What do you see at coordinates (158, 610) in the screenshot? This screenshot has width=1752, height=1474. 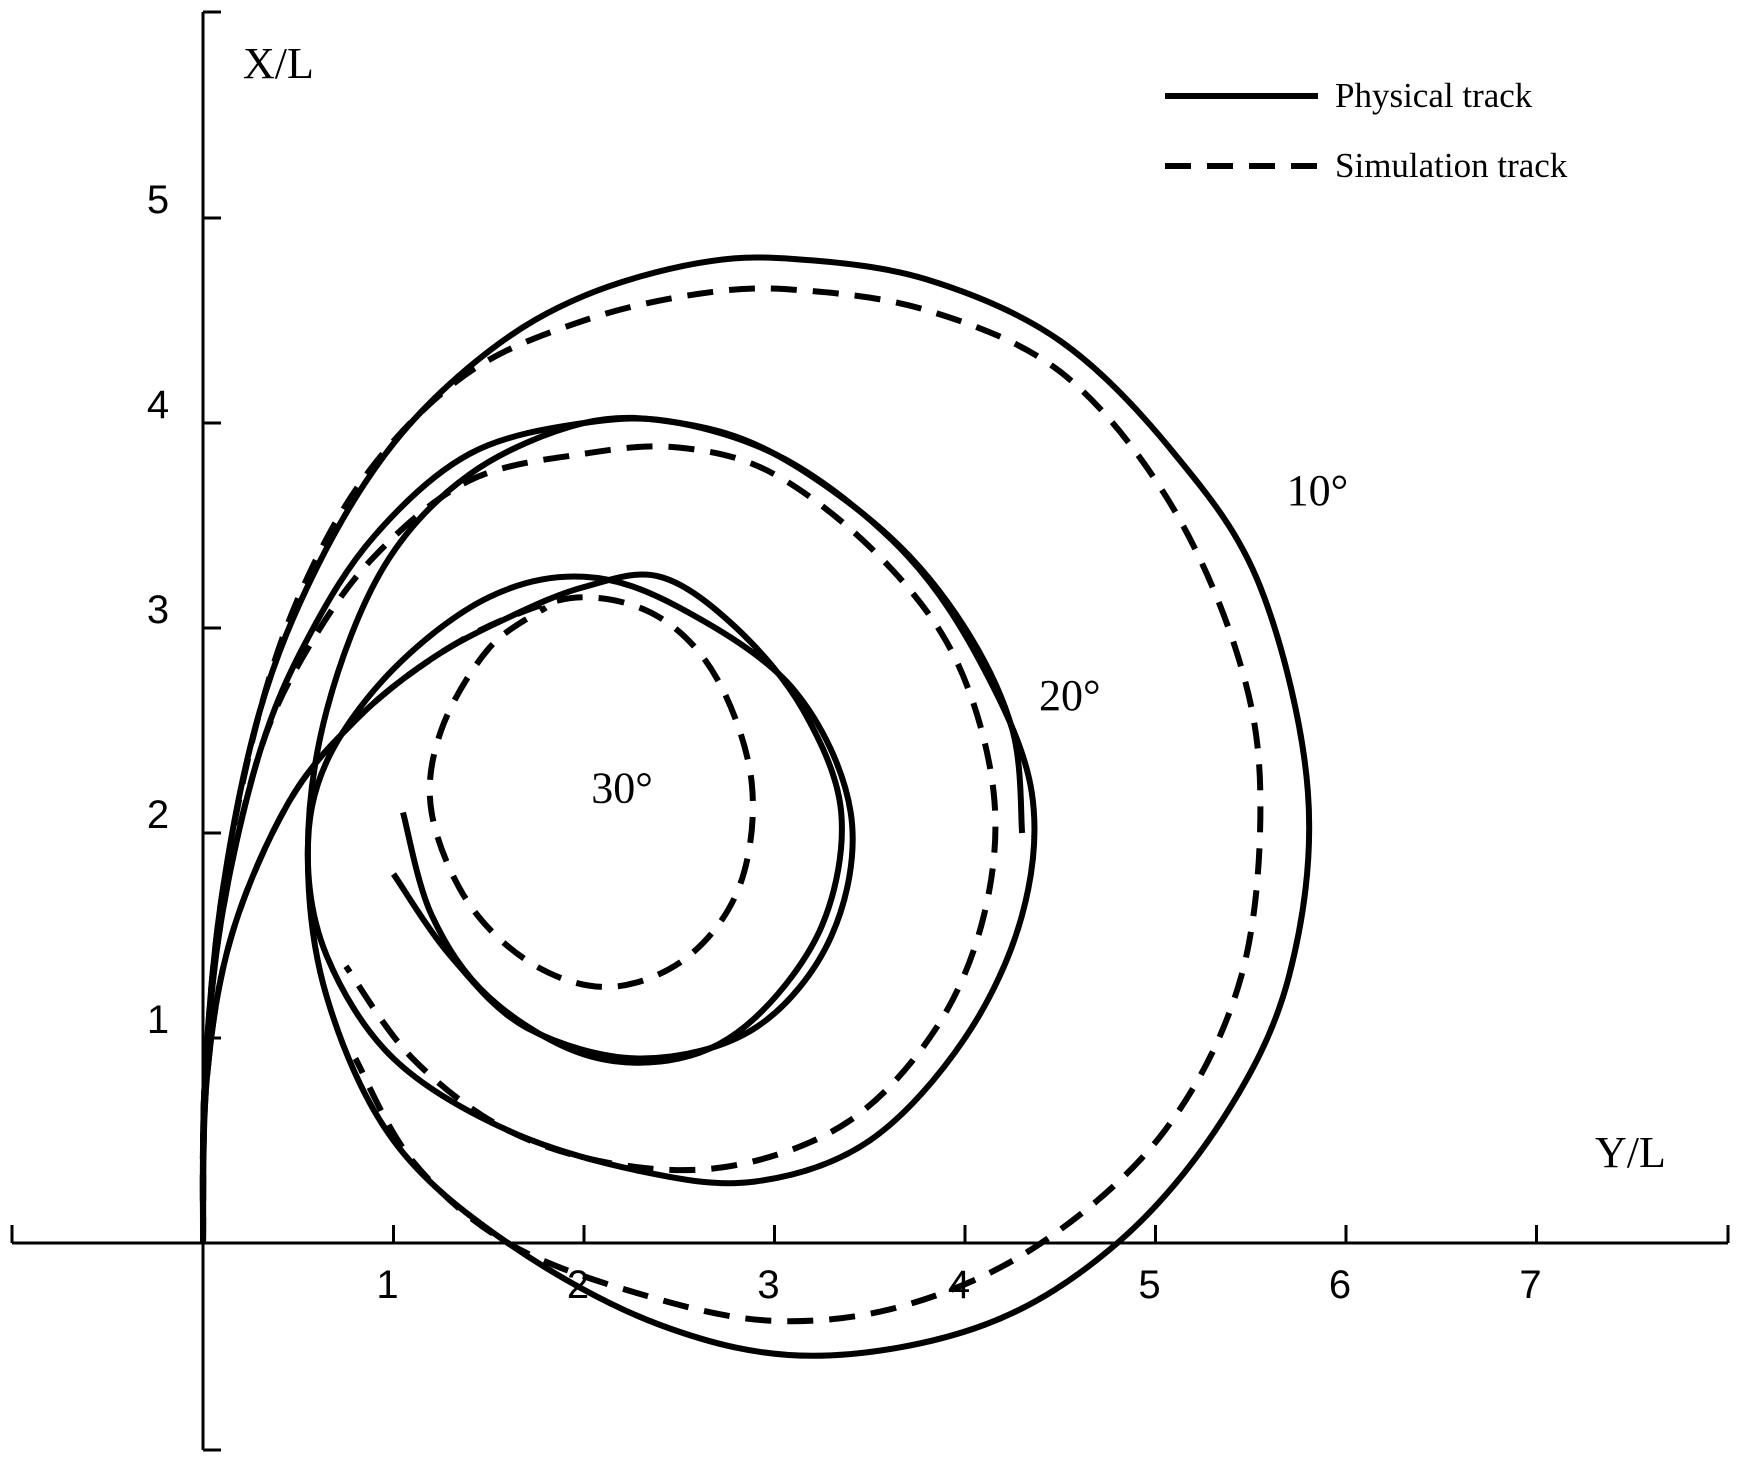 I see `y-tick-label: 3` at bounding box center [158, 610].